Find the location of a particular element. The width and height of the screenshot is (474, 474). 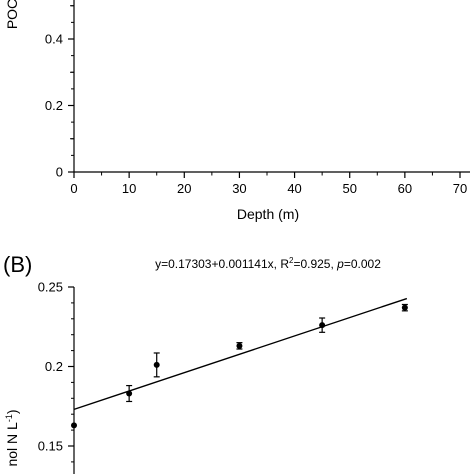

panel-a-x-tick-label: 70 is located at coordinates (460, 188).